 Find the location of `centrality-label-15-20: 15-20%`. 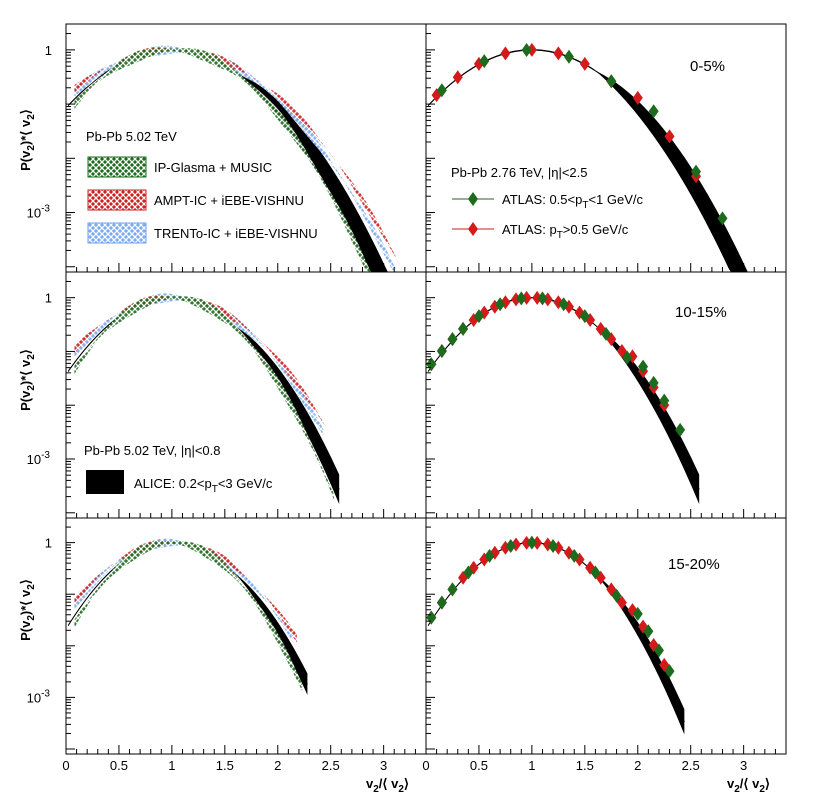

centrality-label-15-20: 15-20% is located at coordinates (694, 564).